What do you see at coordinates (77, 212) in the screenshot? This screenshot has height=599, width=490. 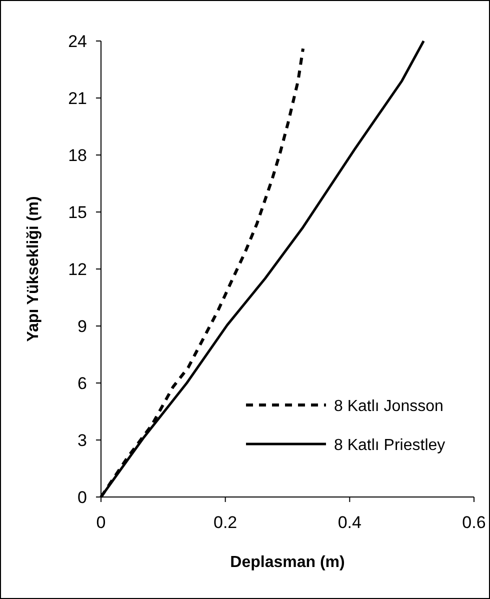 I see `y-tick-label: 15` at bounding box center [77, 212].